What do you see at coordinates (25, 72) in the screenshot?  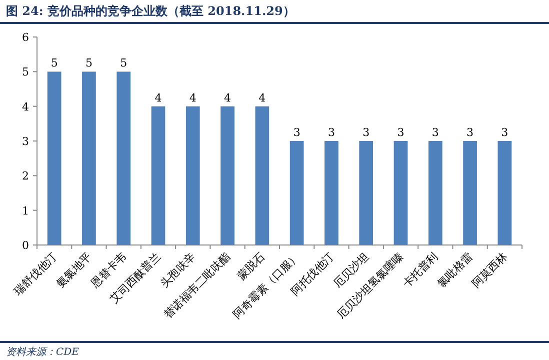 I see `y-tick-label: 5` at bounding box center [25, 72].